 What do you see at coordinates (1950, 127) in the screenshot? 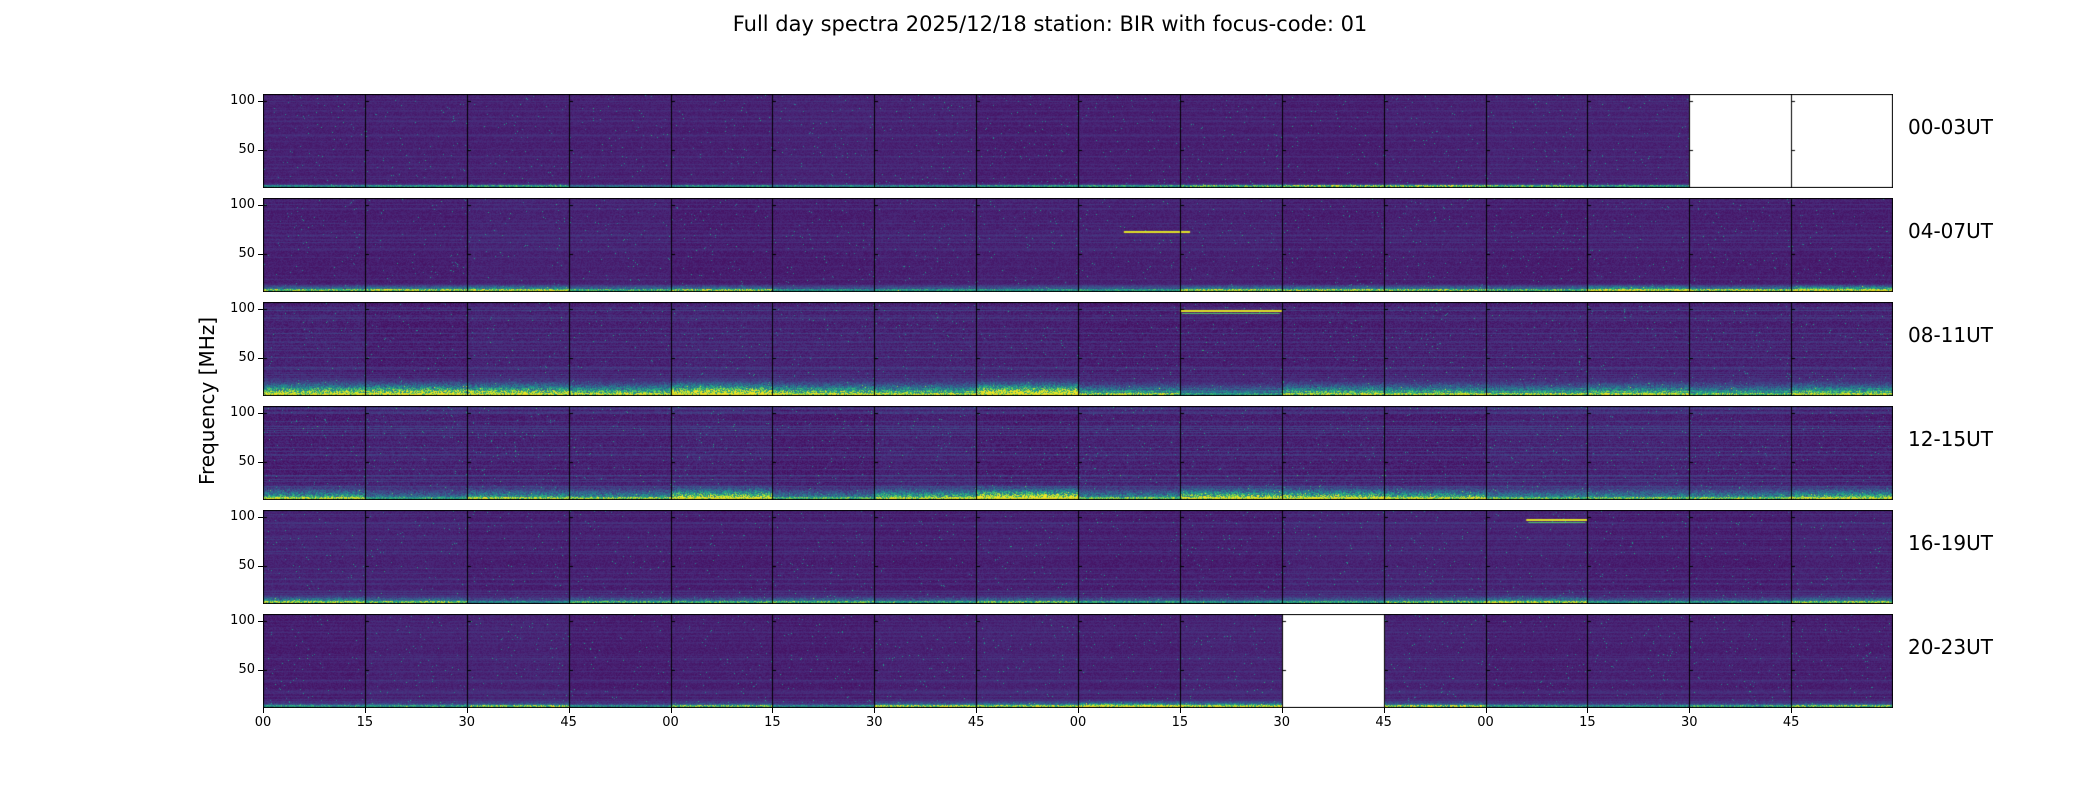
I see `row-time-label: 00-03UT` at bounding box center [1950, 127].